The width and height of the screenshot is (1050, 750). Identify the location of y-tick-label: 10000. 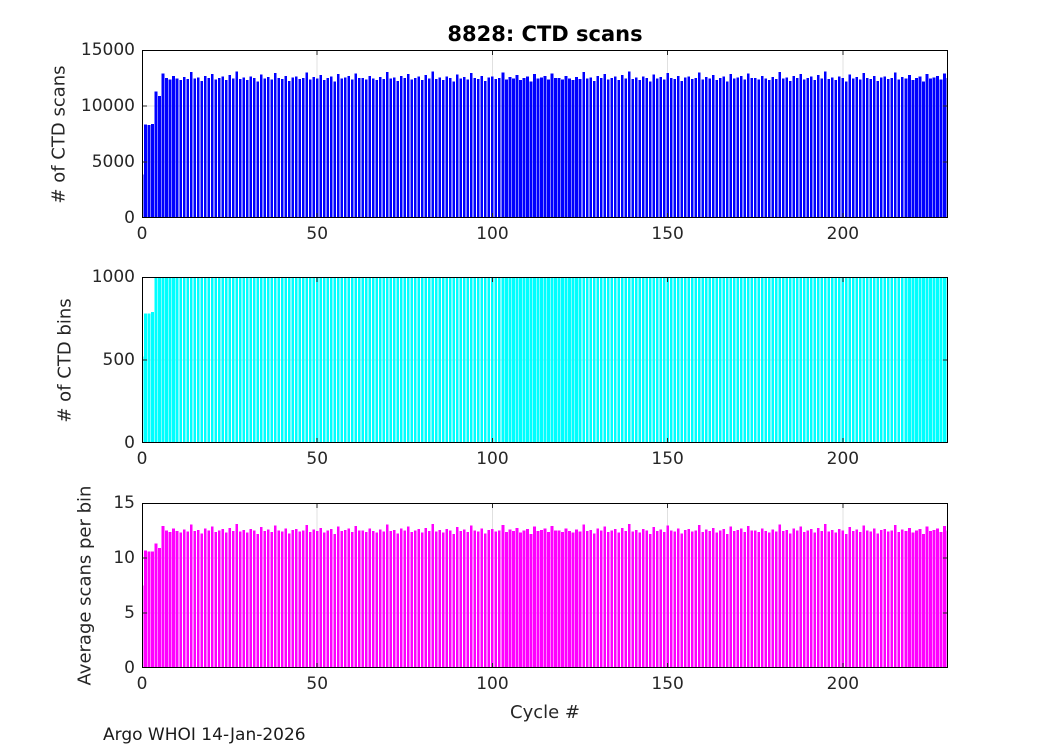
(107, 106).